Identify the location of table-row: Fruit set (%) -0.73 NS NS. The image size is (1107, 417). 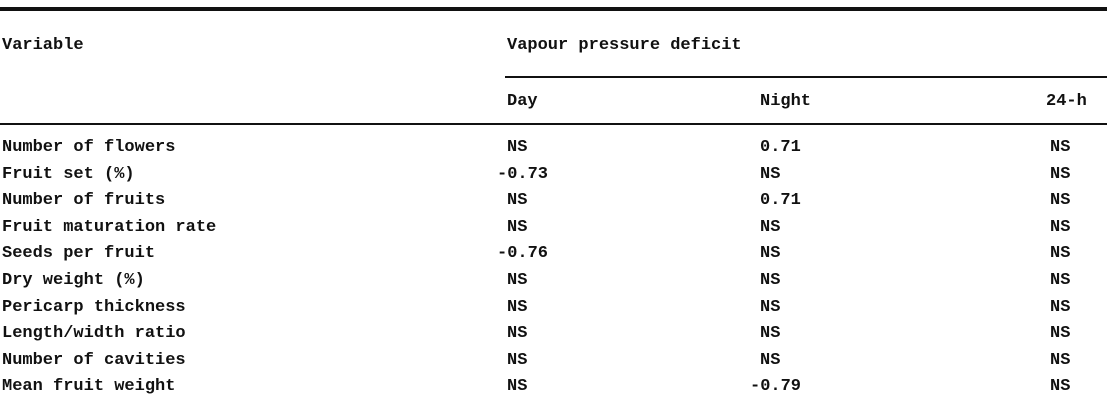
(553, 178).